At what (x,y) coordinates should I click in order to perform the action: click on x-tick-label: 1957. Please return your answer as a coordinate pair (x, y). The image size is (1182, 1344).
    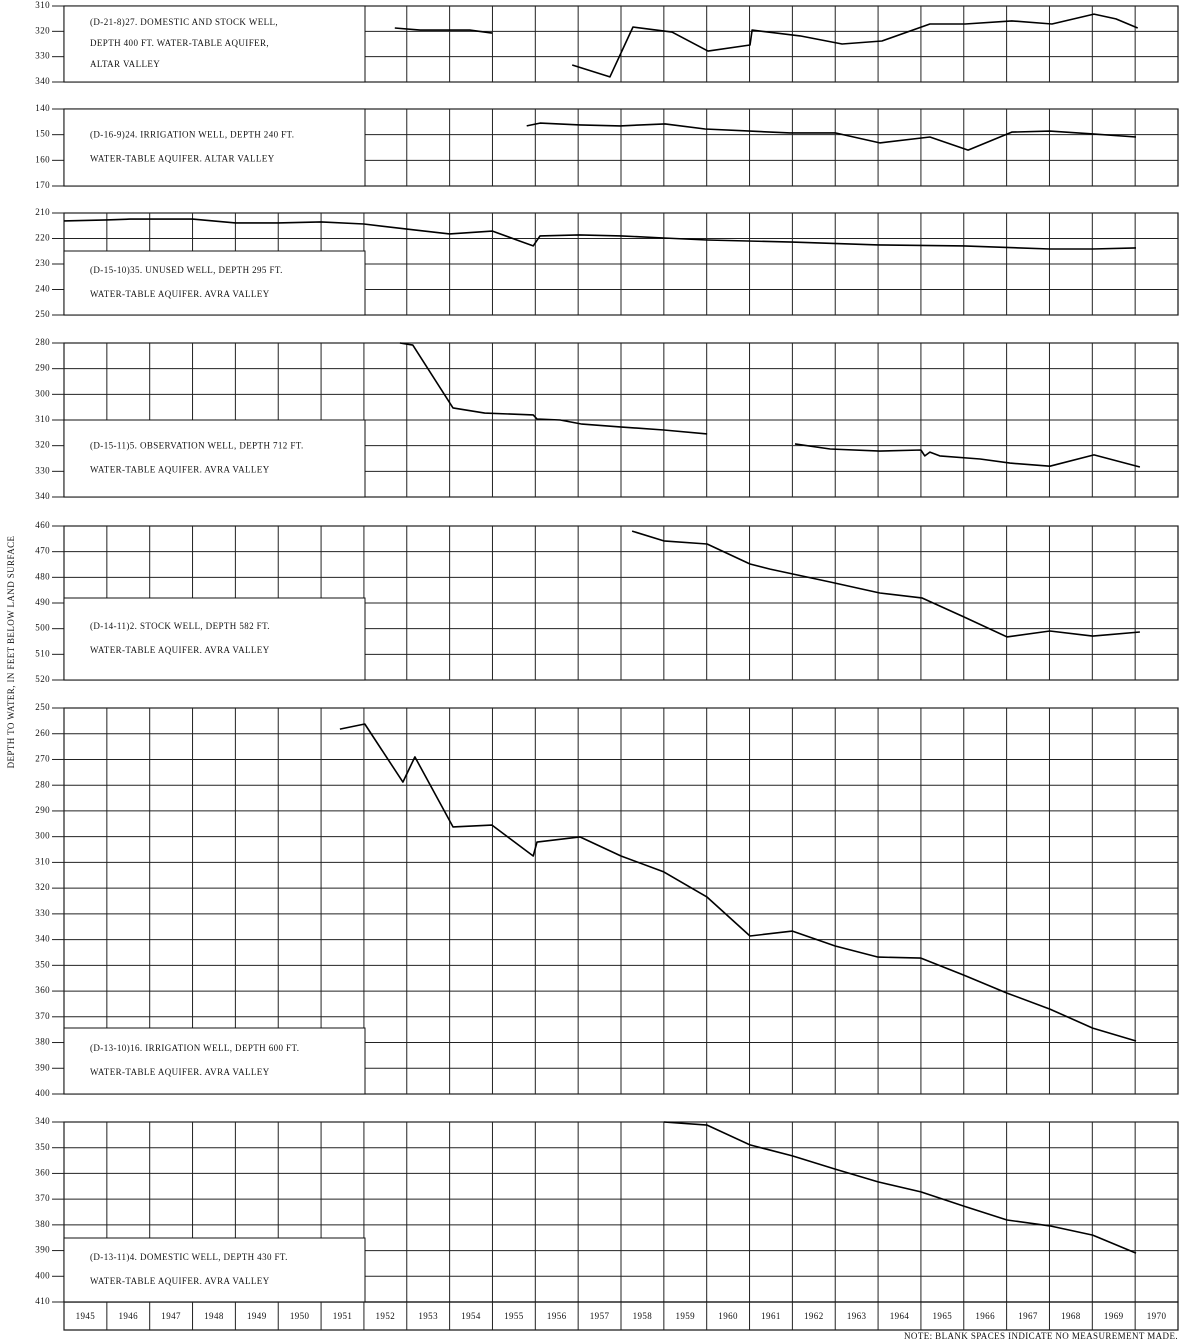
    Looking at the image, I should click on (600, 1316).